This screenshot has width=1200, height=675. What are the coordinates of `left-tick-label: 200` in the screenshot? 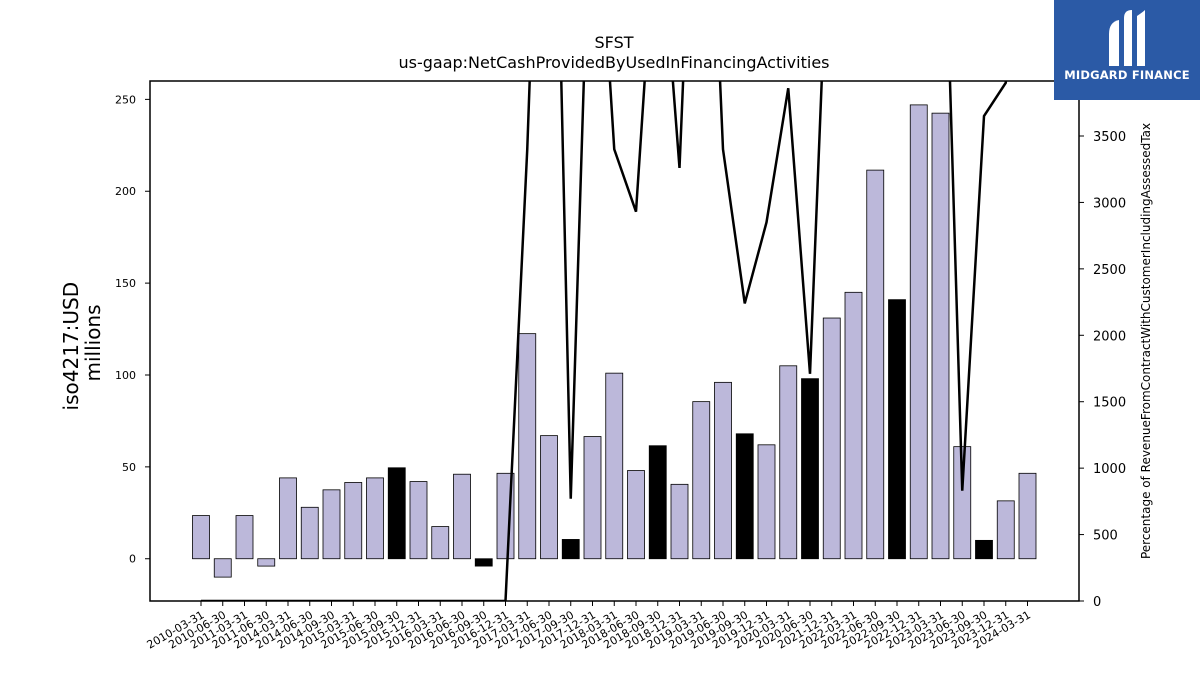 It's located at (125, 191).